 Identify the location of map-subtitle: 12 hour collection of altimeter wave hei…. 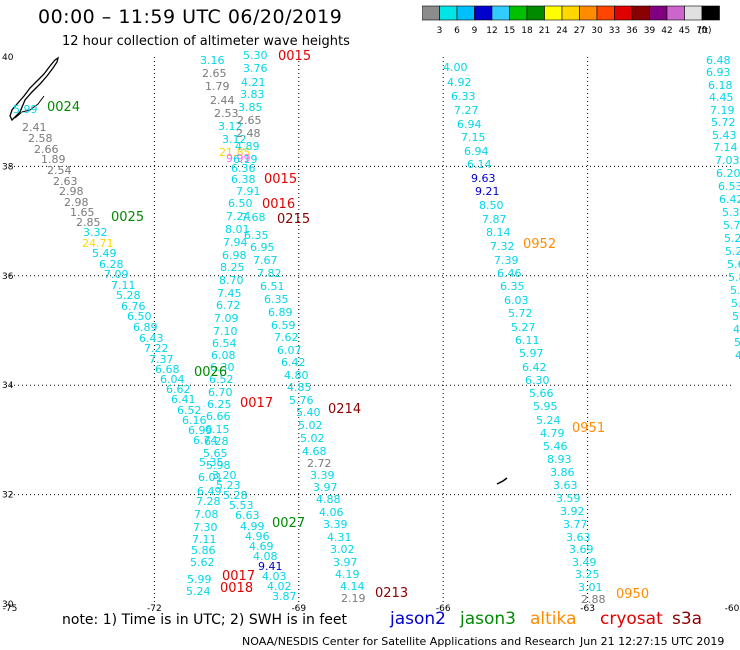
(206, 41).